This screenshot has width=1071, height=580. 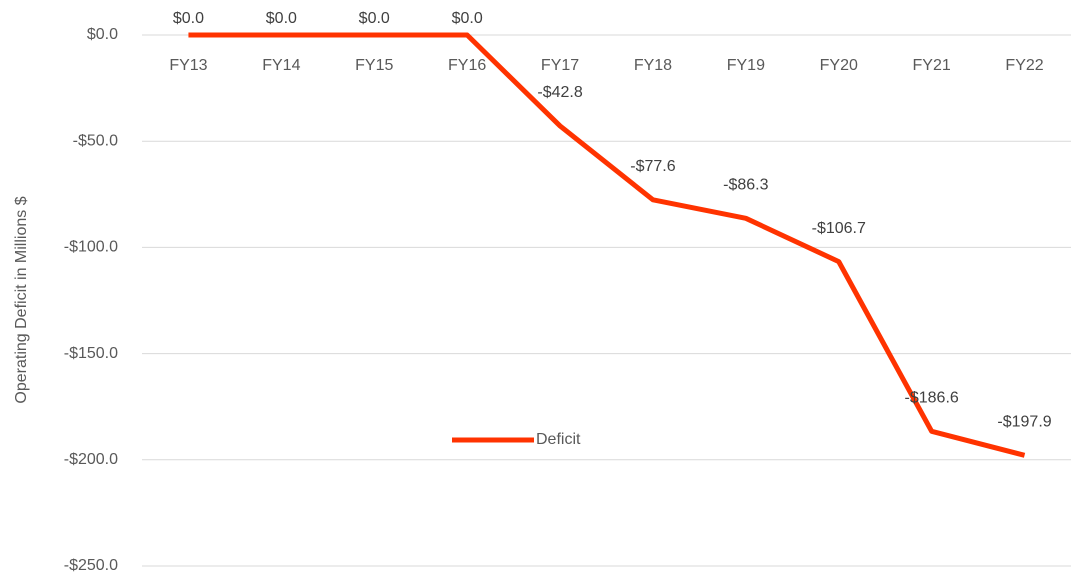 What do you see at coordinates (374, 65) in the screenshot?
I see `x-tick-label: FY15` at bounding box center [374, 65].